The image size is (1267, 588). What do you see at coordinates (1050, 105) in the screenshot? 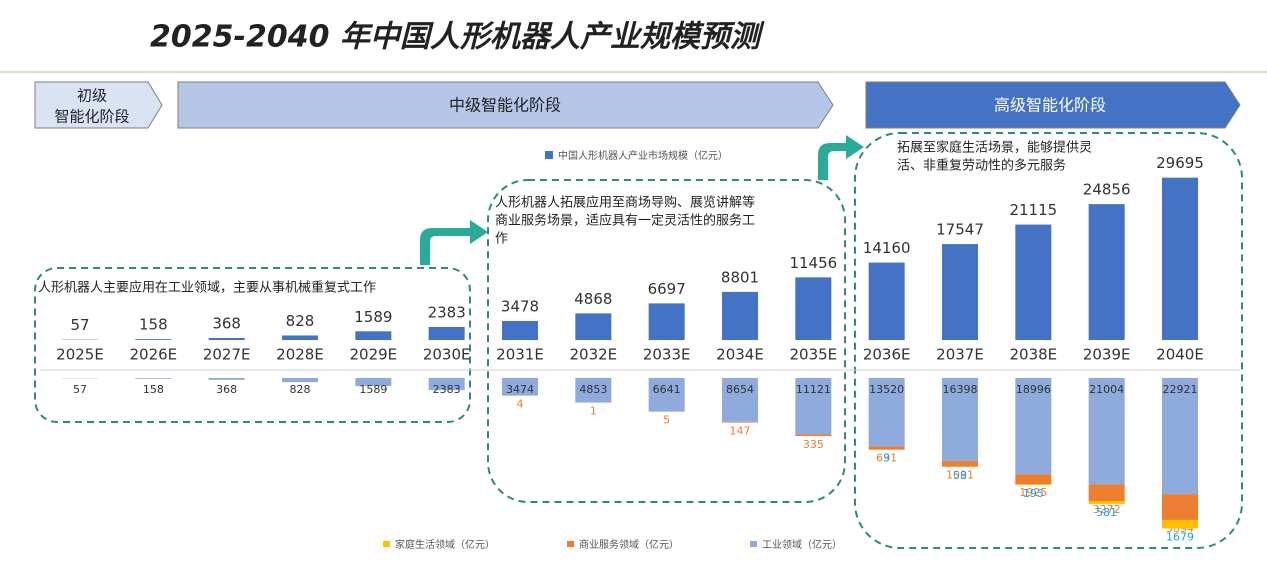
I see `stage-label: 高级智能化阶段` at bounding box center [1050, 105].